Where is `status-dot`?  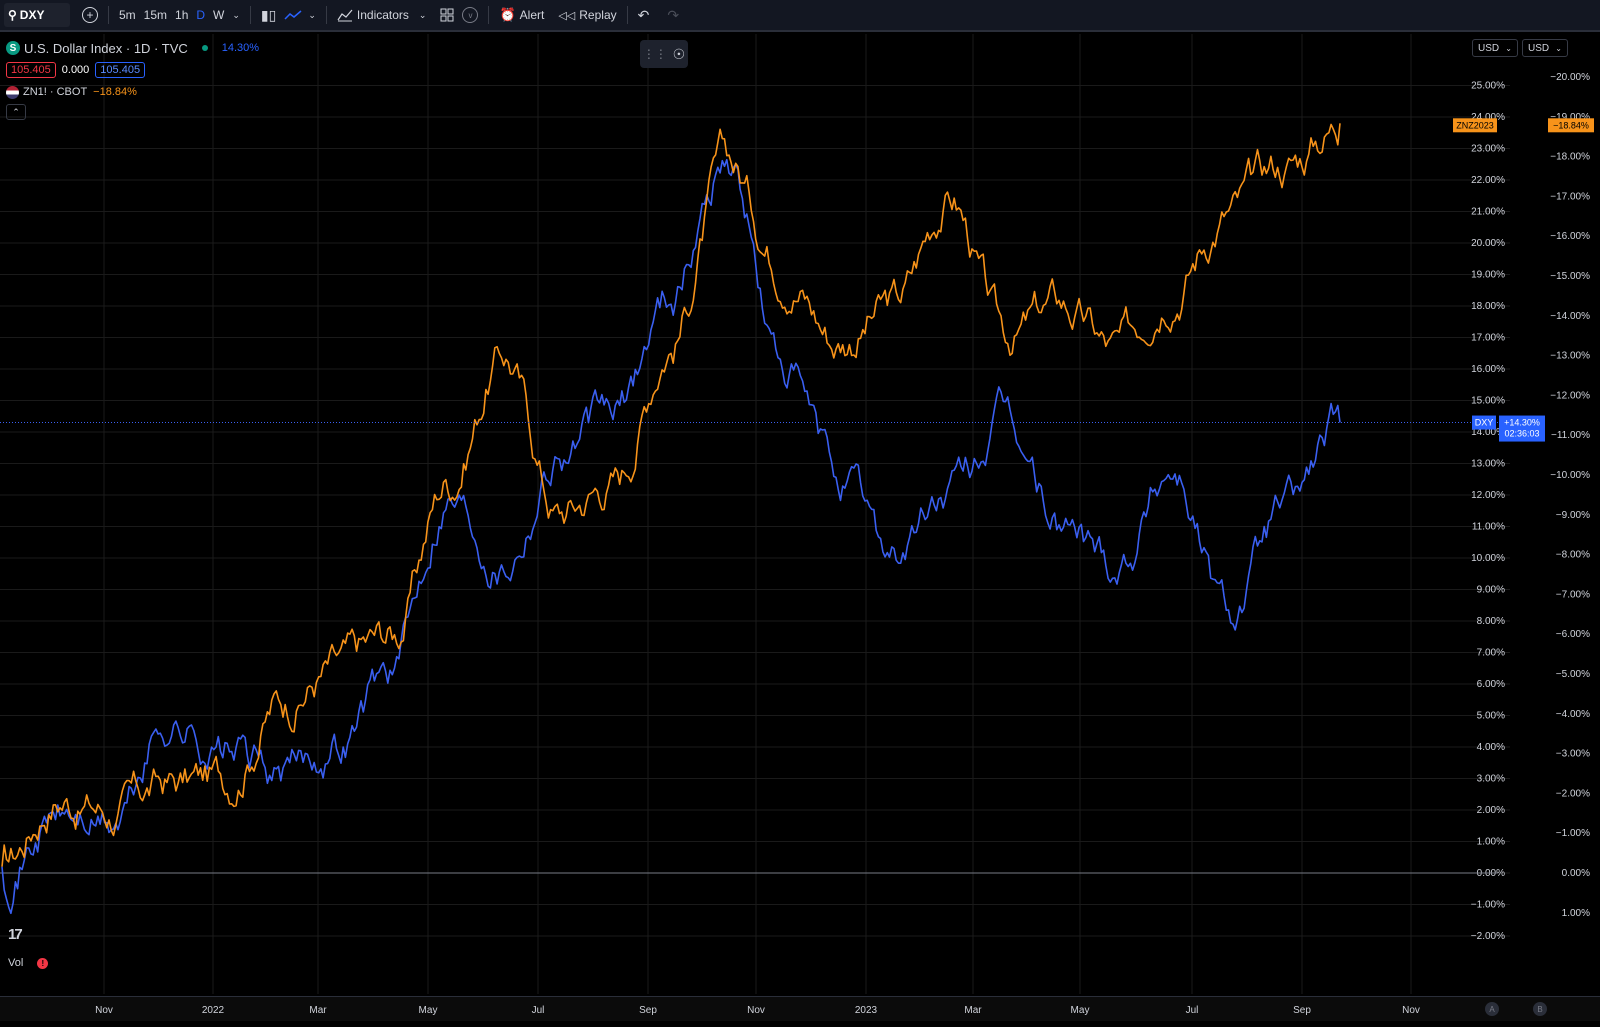 status-dot is located at coordinates (204, 48).